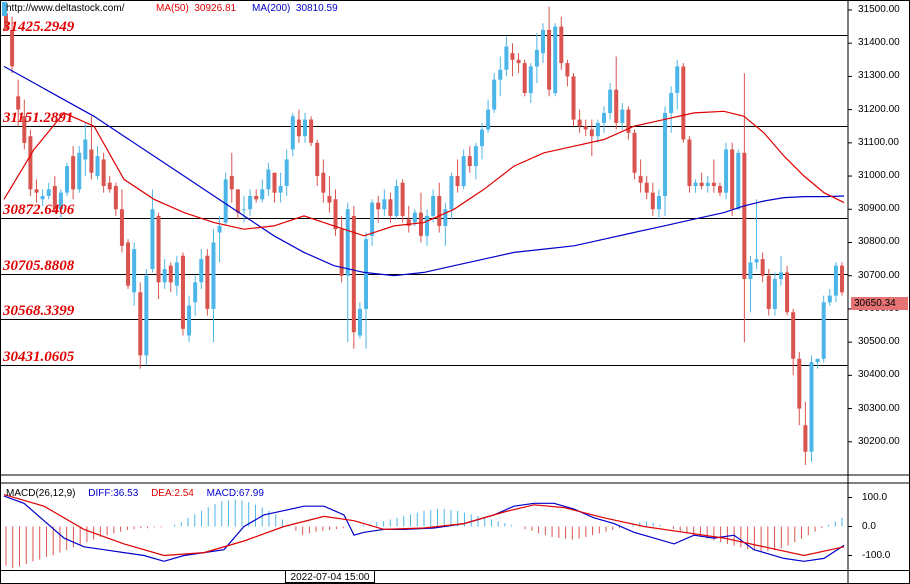  Describe the element at coordinates (172, 493) in the screenshot. I see `macd-dea-value: DEA:2.54` at that location.